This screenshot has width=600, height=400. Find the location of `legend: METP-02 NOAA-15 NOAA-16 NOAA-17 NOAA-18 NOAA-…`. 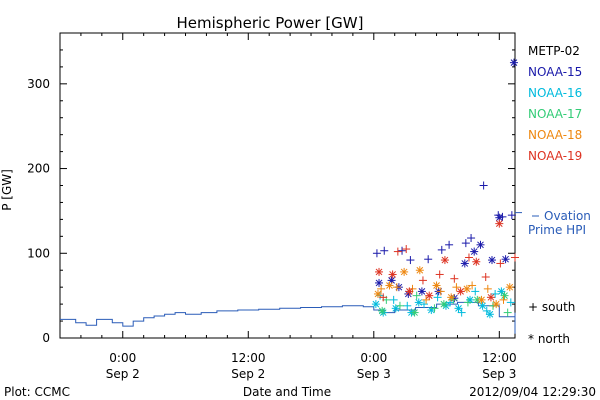

legend: METP-02 NOAA-15 NOAA-16 NOAA-17 NOAA-18 NOAA-… is located at coordinates (553, 140).